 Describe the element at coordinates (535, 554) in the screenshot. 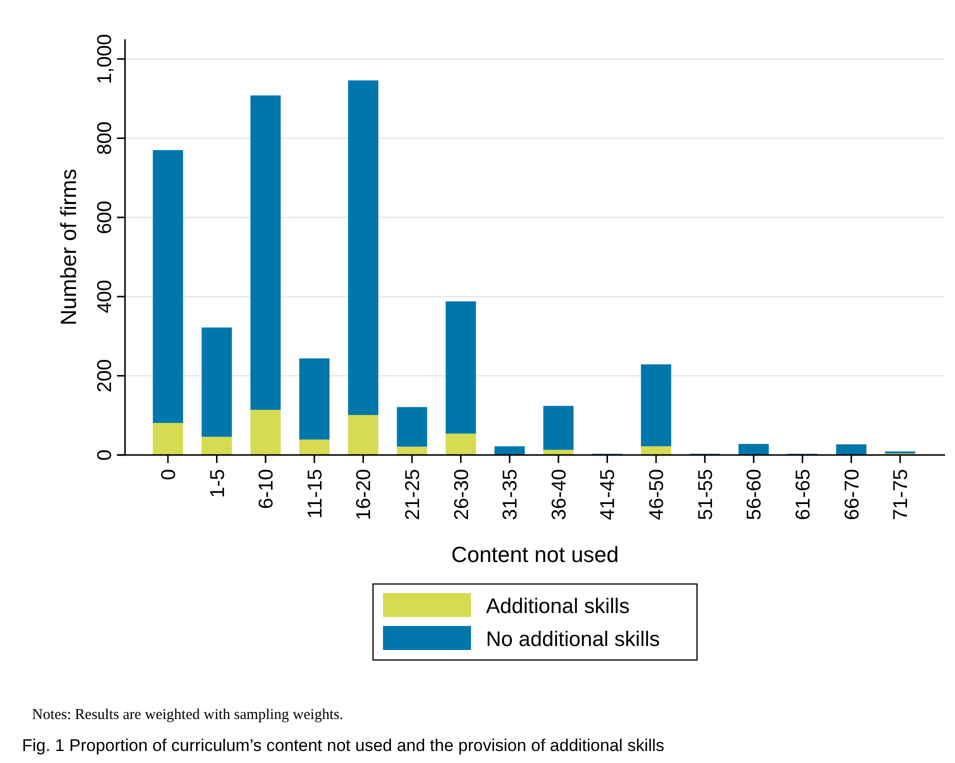

I see `x-axis-title: Content not used` at that location.